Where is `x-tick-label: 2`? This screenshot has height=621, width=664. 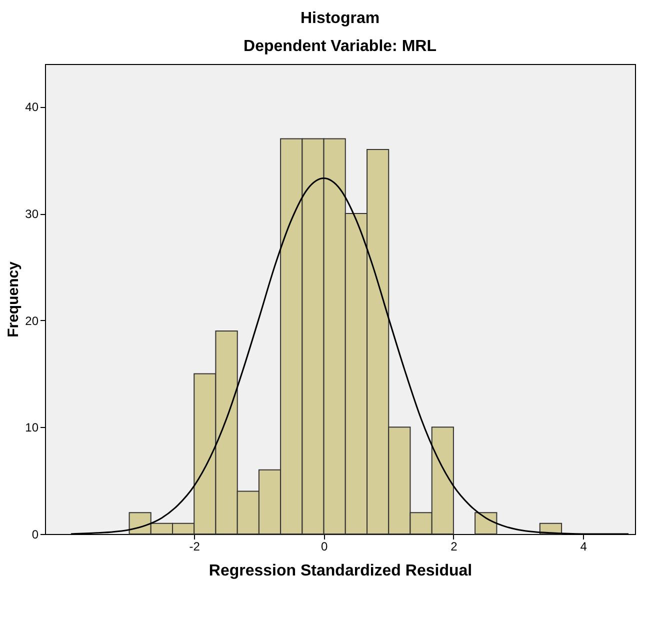
x-tick-label: 2 is located at coordinates (454, 547).